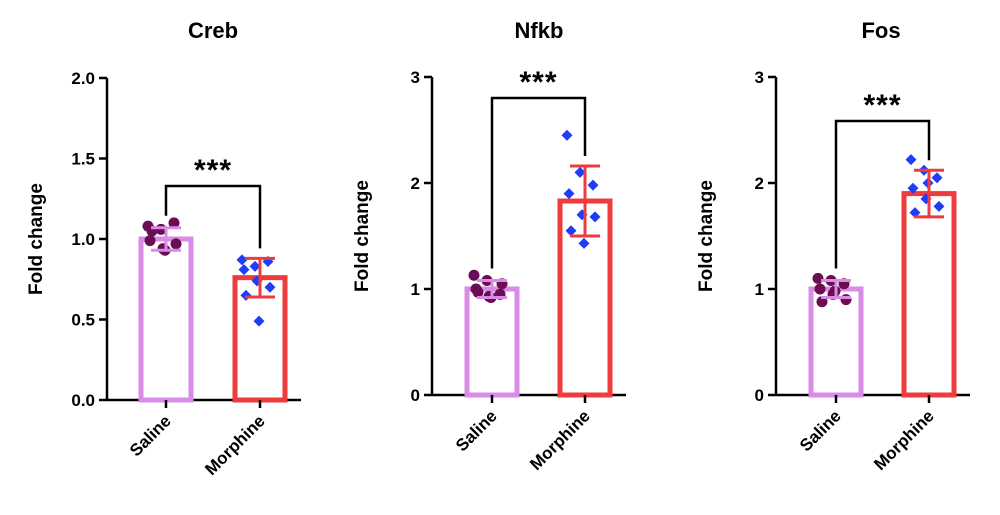 This screenshot has width=1000, height=515. Describe the element at coordinates (83, 159) in the screenshot. I see `y-tick-label: 1.5` at that location.